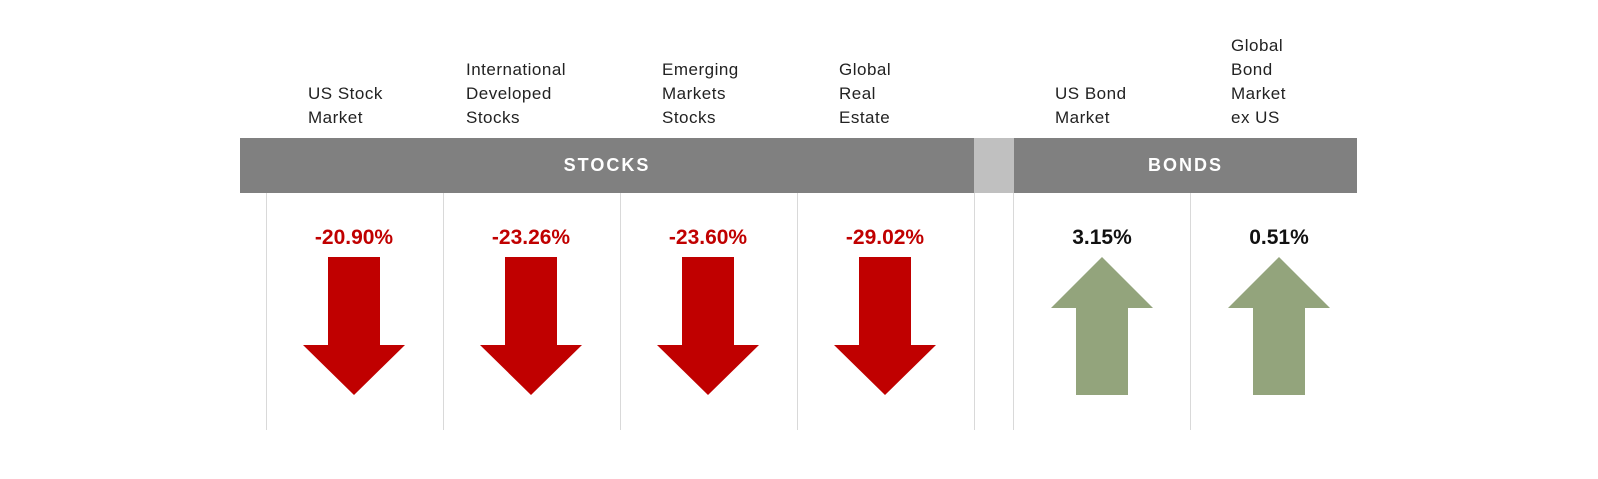  What do you see at coordinates (516, 93) in the screenshot?
I see `column-label-international-developed-stocks: International Developed Stocks` at bounding box center [516, 93].